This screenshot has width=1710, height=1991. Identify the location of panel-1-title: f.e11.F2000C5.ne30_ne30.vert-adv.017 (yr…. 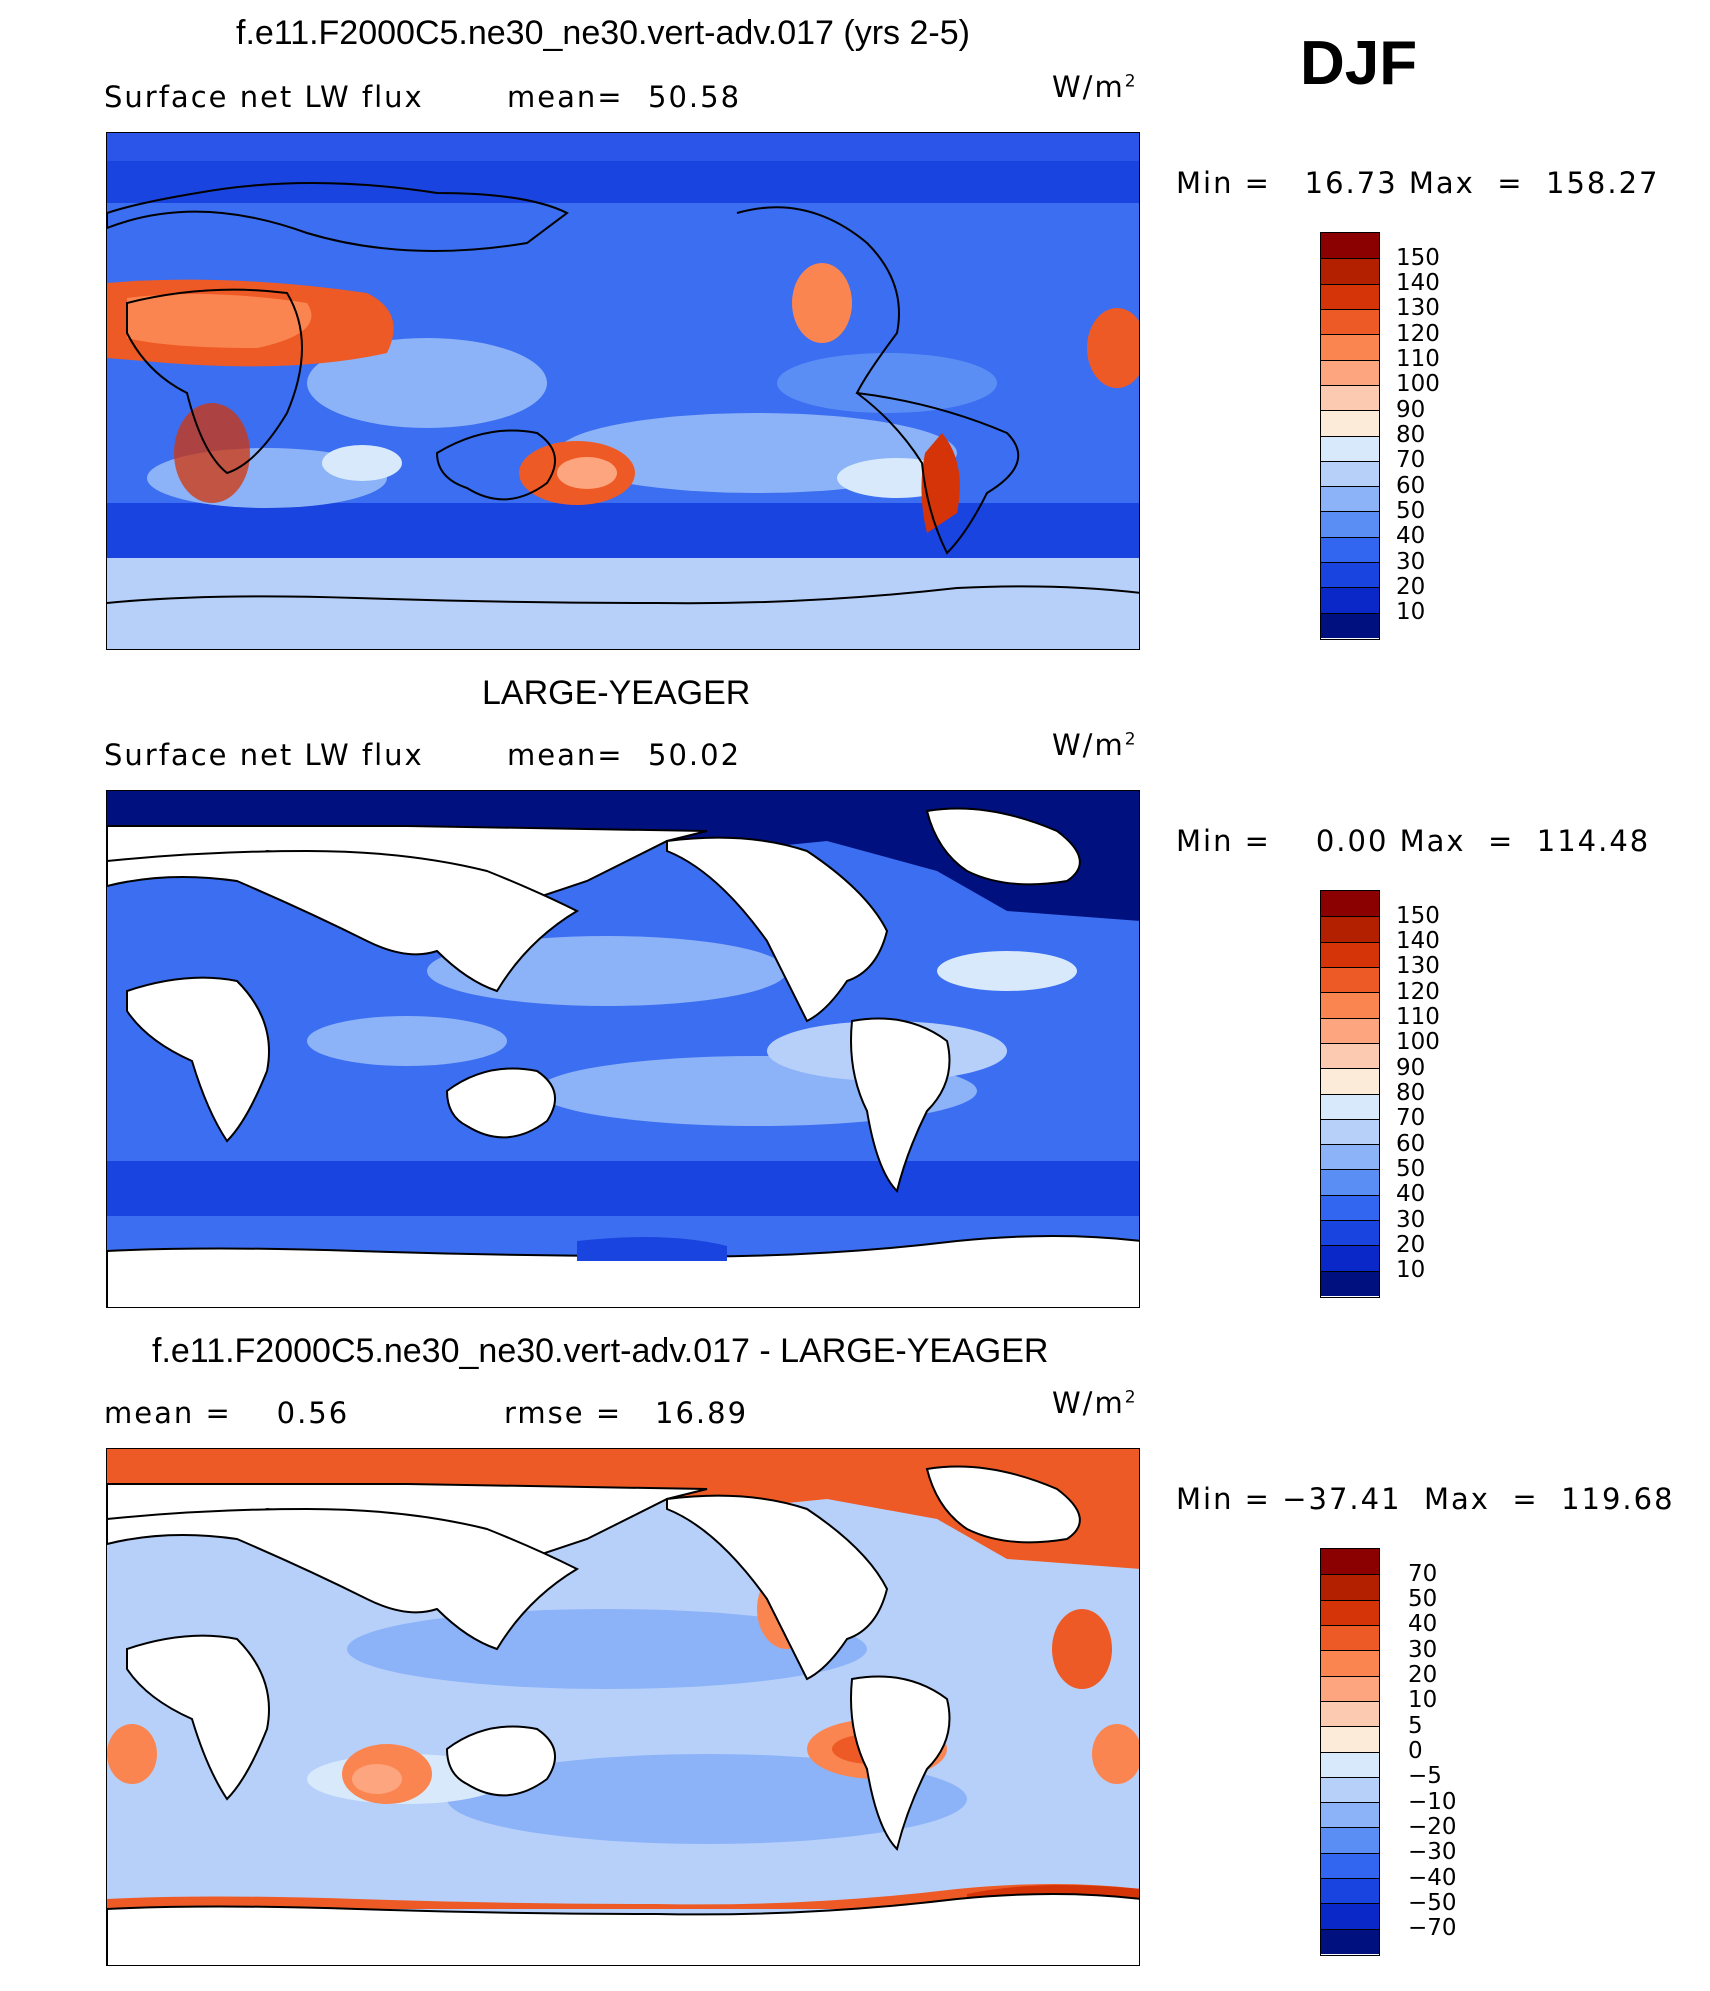
(603, 33).